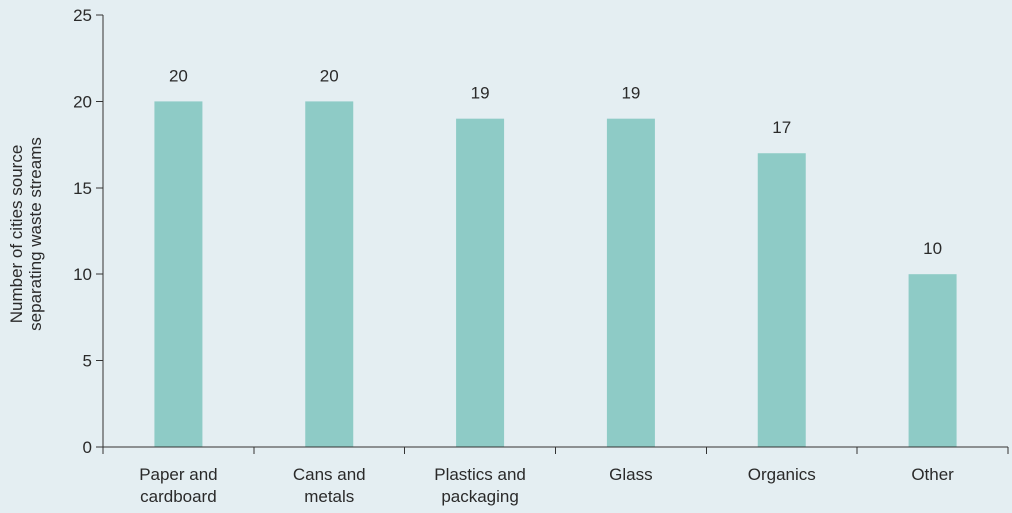  What do you see at coordinates (35, 234) in the screenshot?
I see `y-axis-title-line-2: separating waste streams` at bounding box center [35, 234].